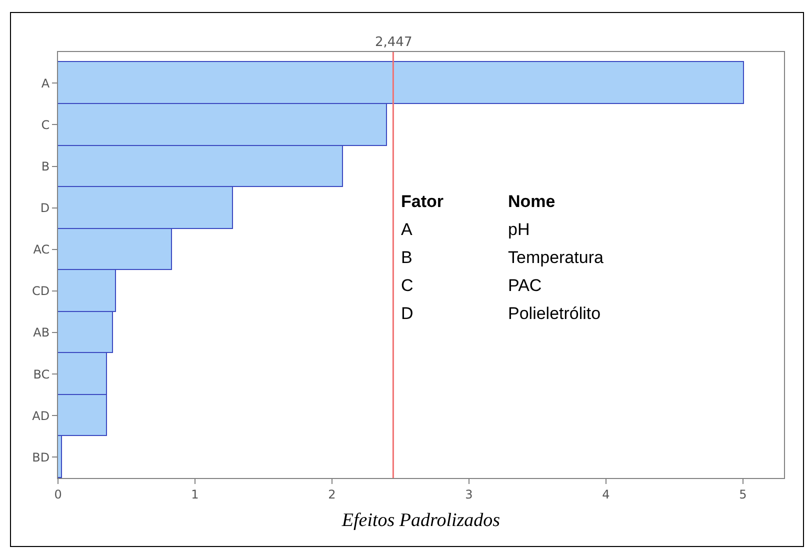 The width and height of the screenshot is (811, 552). What do you see at coordinates (45, 125) in the screenshot?
I see `y-tick-label: C` at bounding box center [45, 125].